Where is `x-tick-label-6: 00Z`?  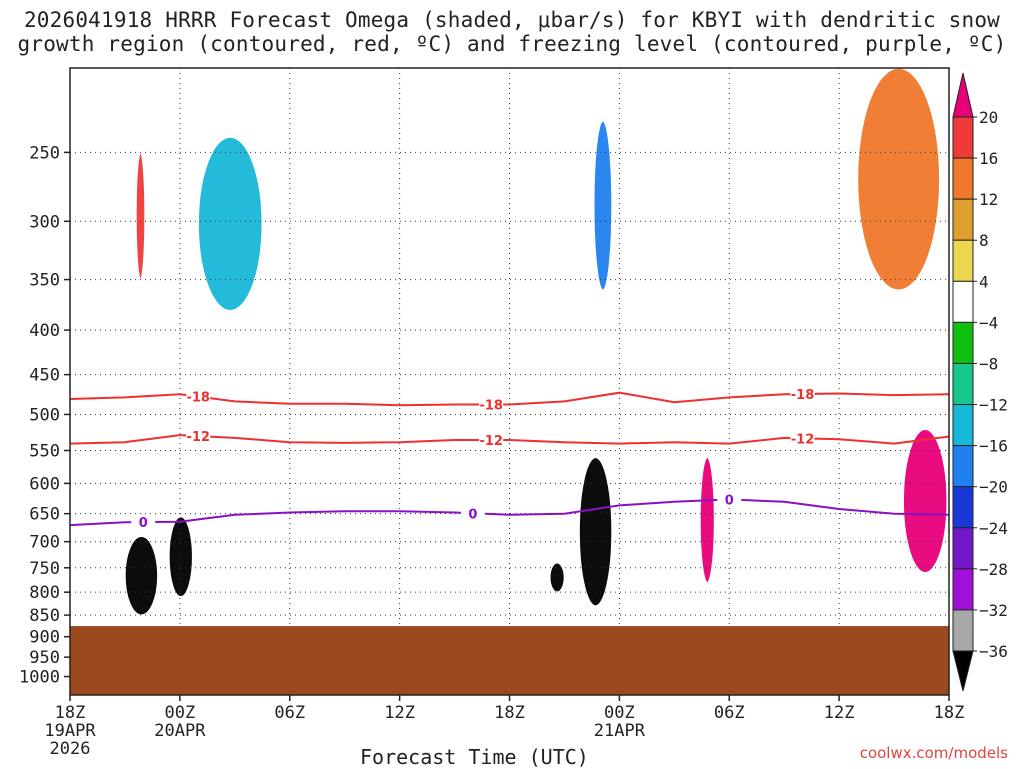
x-tick-label-6: 00Z is located at coordinates (180, 713).